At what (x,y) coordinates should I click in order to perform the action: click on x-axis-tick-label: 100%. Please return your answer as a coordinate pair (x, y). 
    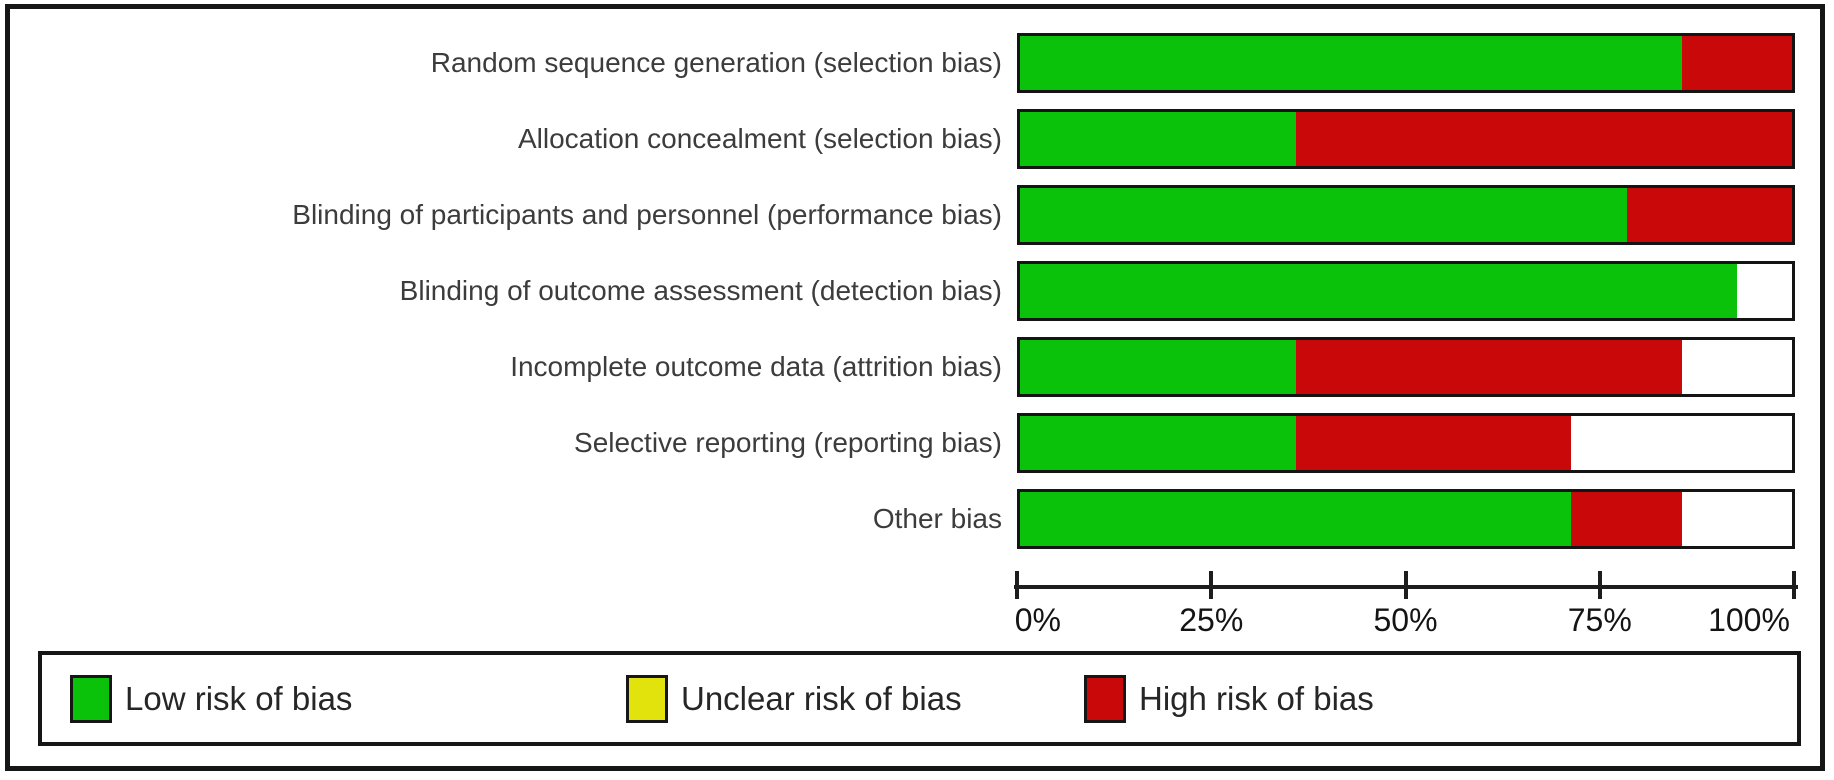
    Looking at the image, I should click on (1749, 620).